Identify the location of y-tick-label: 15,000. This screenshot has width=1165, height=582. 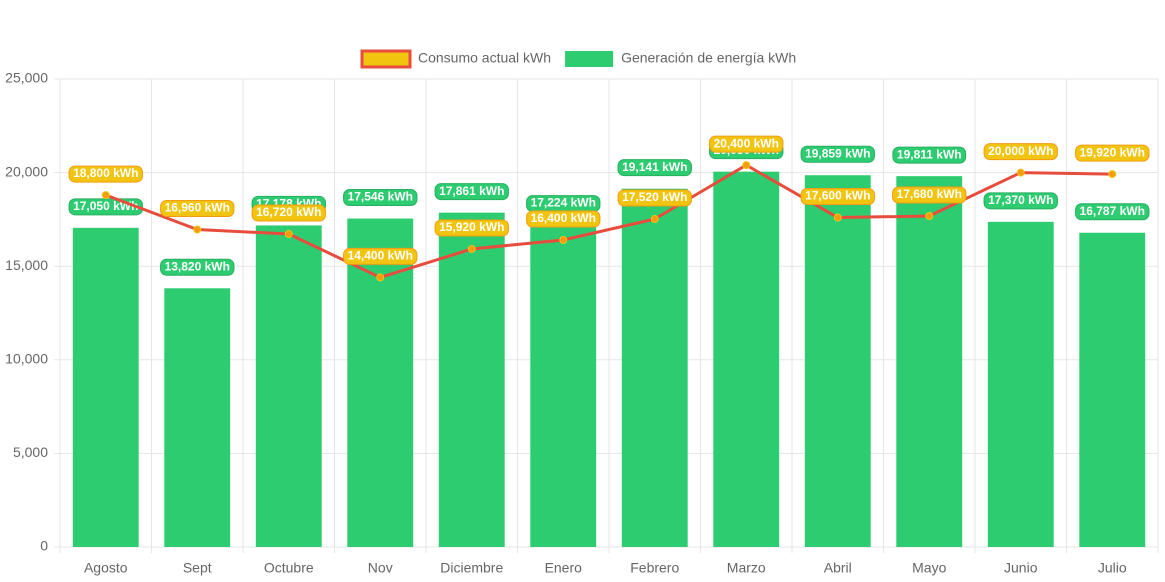
(26, 265).